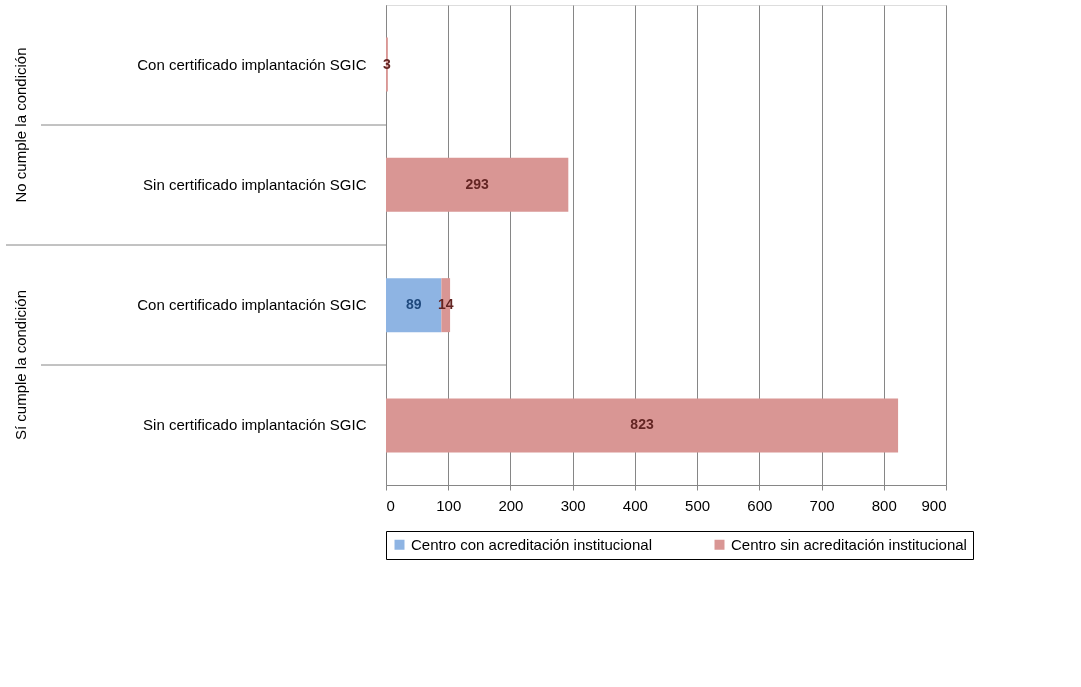 The height and width of the screenshot is (687, 1081). What do you see at coordinates (20, 365) in the screenshot?
I see `text: Sí cumple la condición` at bounding box center [20, 365].